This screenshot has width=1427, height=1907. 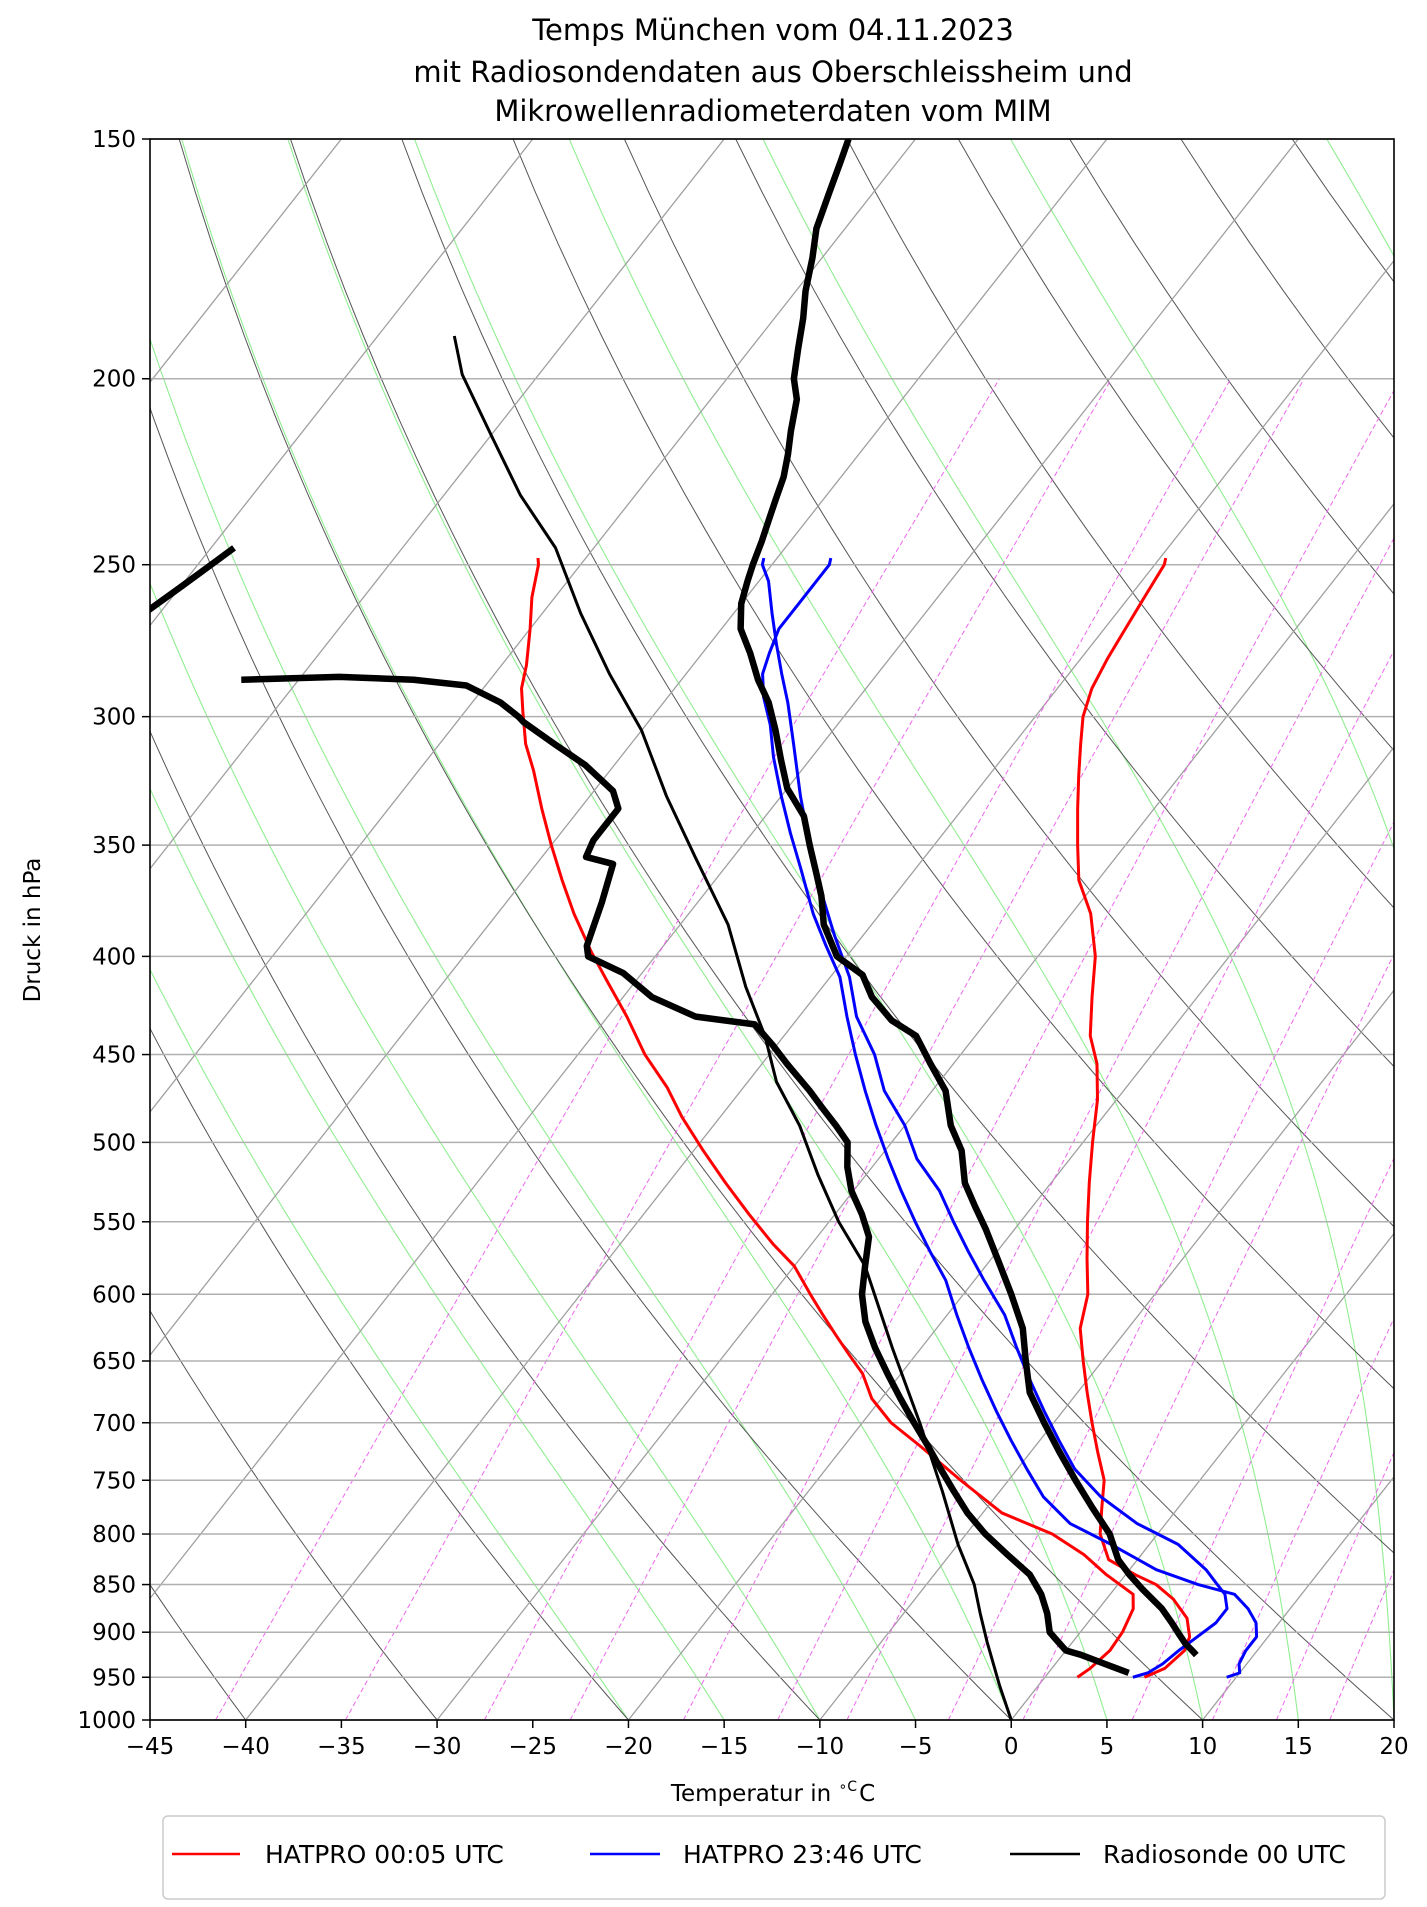 I want to click on x-tick-label-6: −15, so click(x=724, y=1747).